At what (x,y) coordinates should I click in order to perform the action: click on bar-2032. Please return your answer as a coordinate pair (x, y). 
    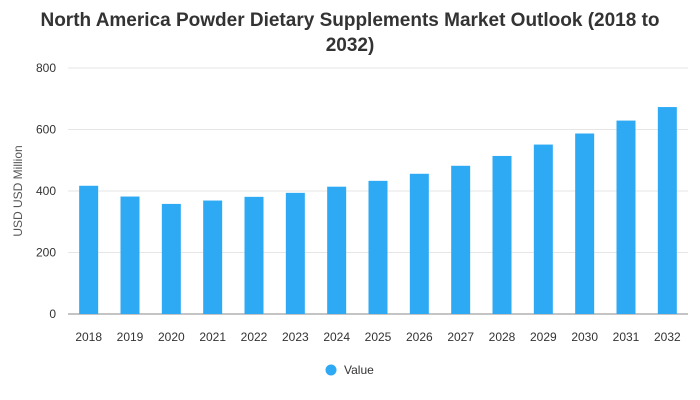
    Looking at the image, I should click on (667, 211).